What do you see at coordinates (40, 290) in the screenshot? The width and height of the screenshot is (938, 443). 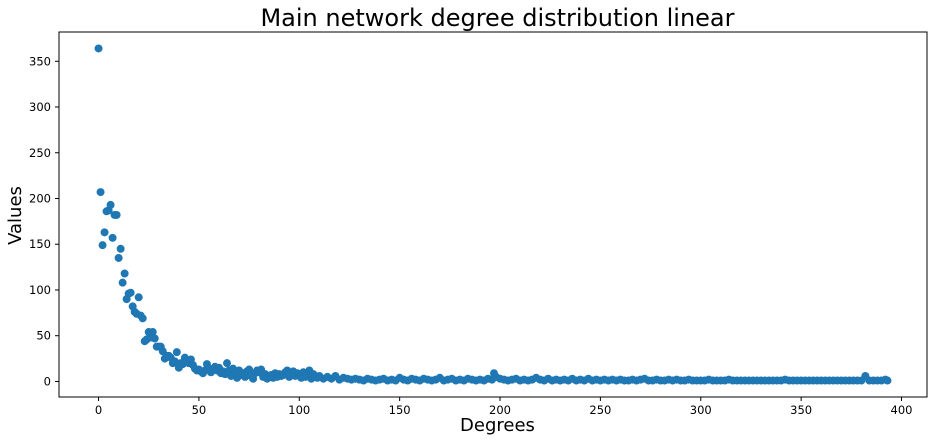 I see `y-tick-label: 100` at bounding box center [40, 290].